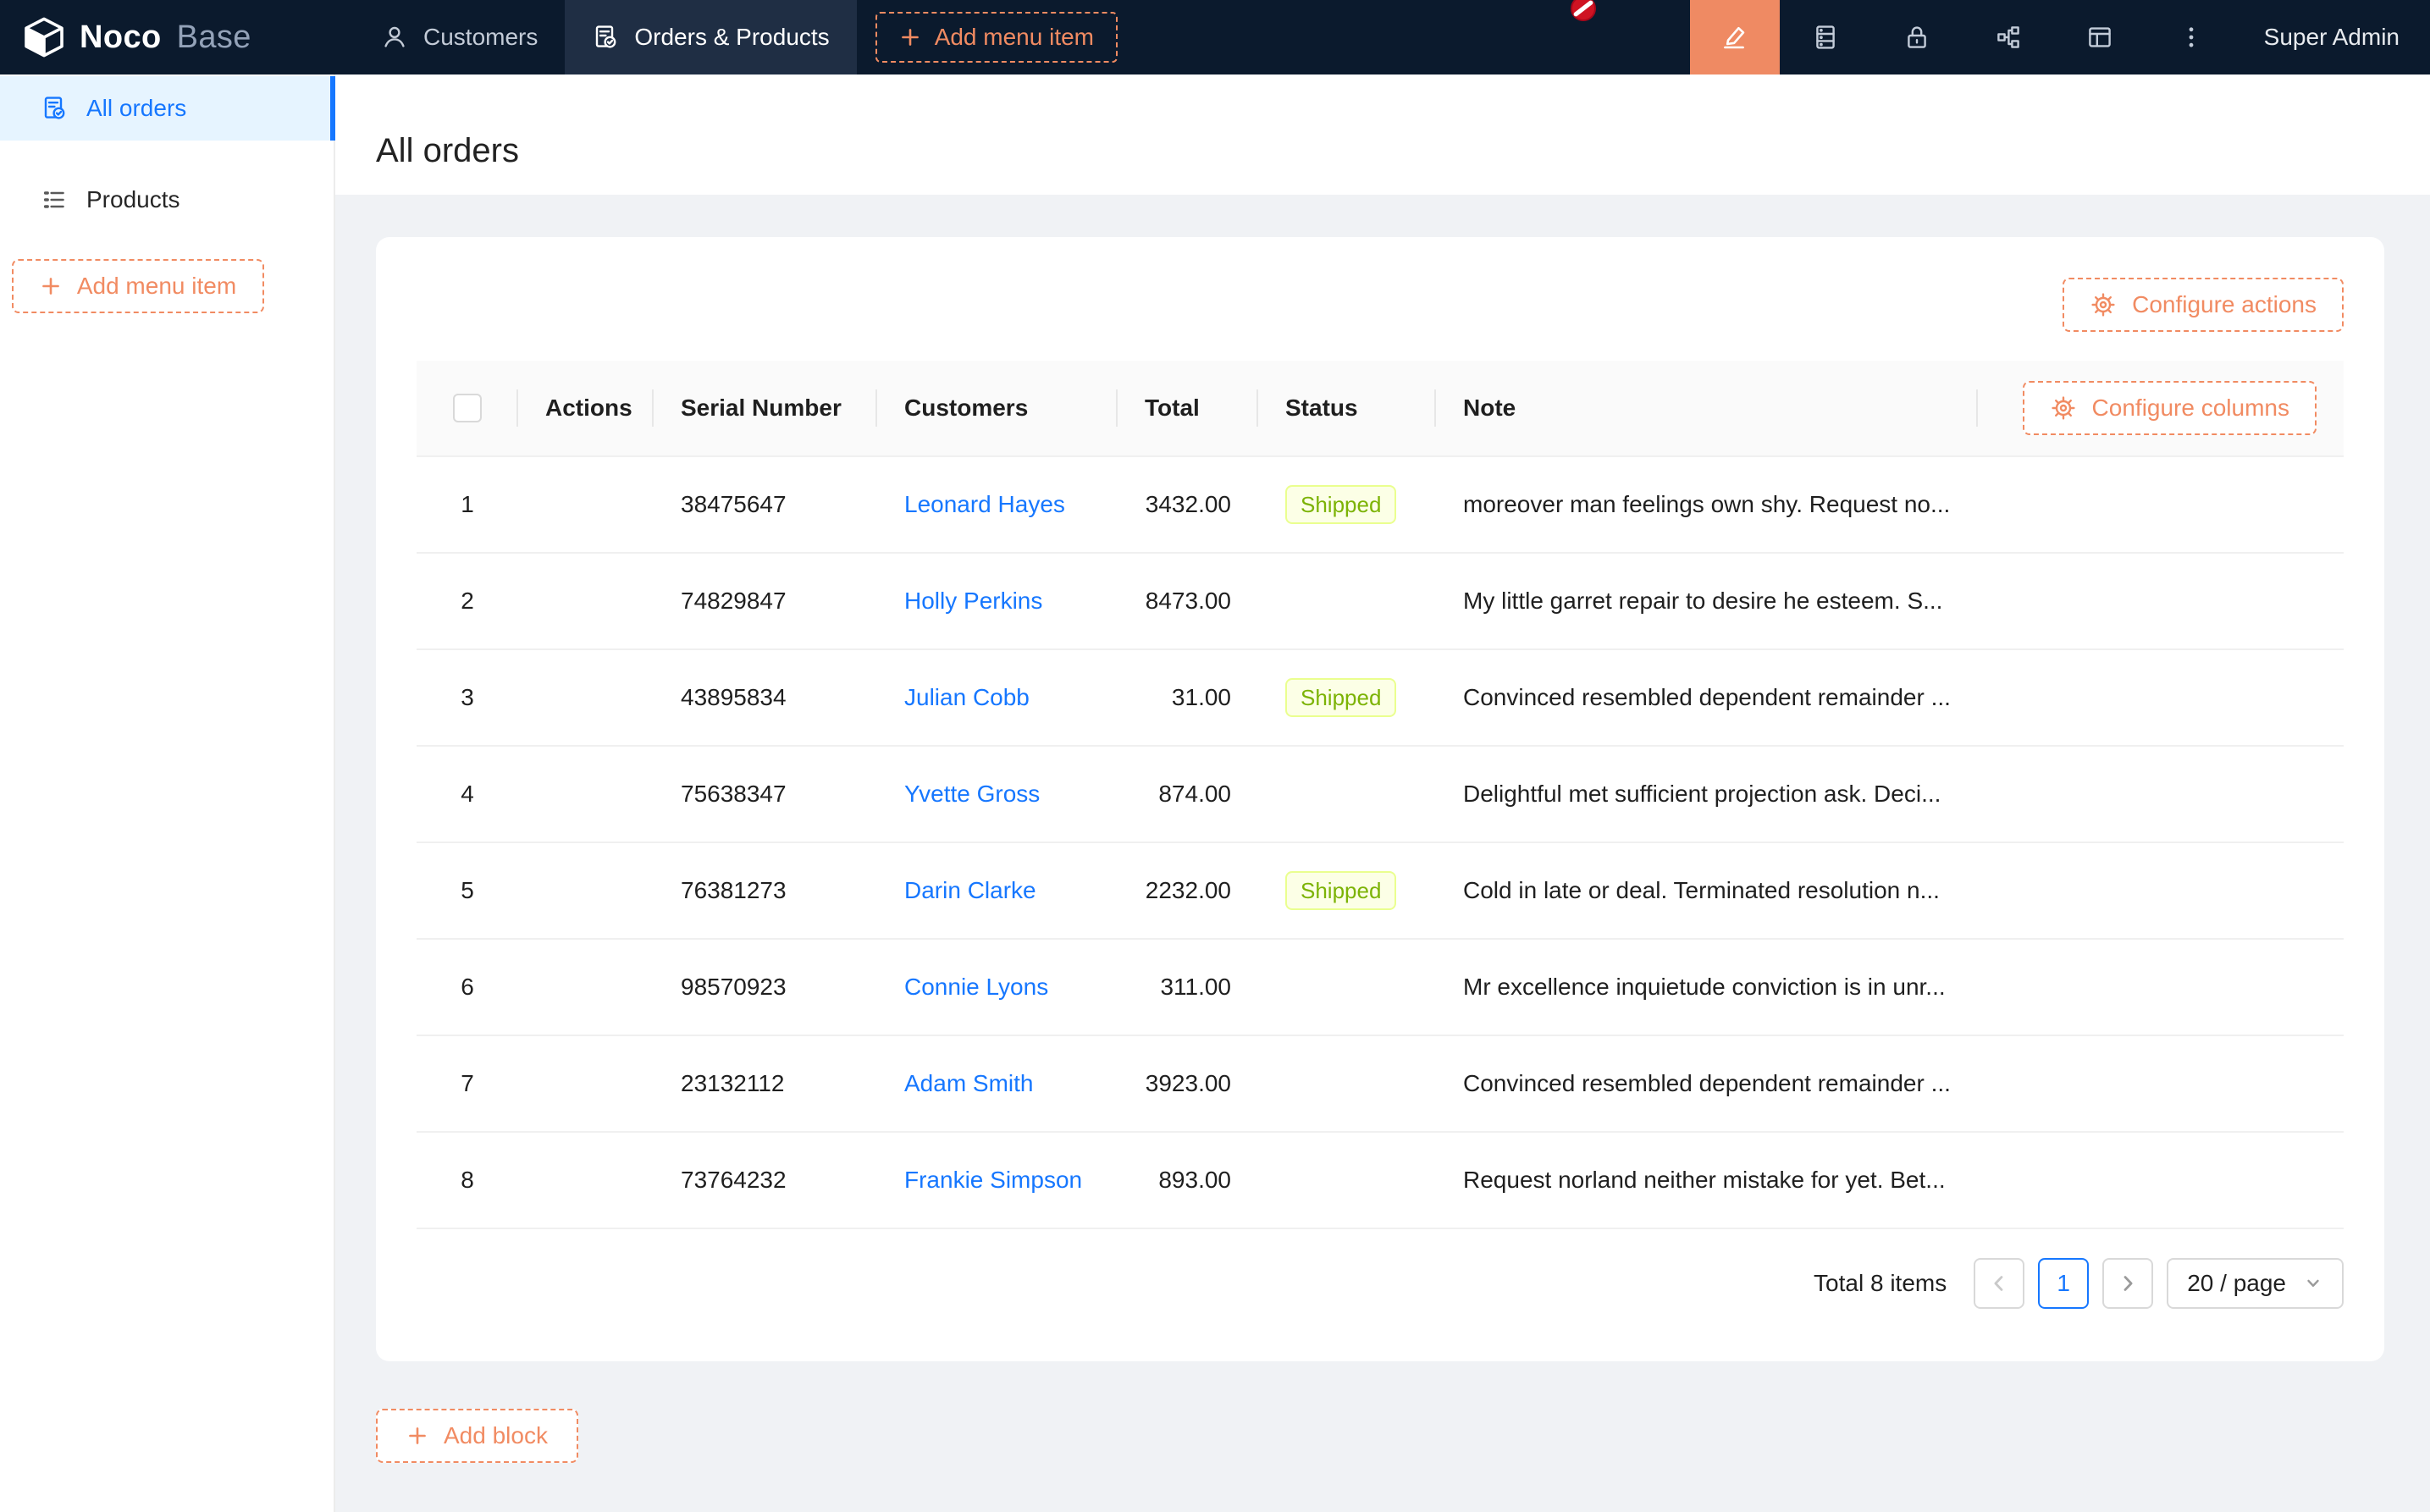 The height and width of the screenshot is (1512, 2430). What do you see at coordinates (1381, 305) in the screenshot?
I see `table-actions-row: Configure actions` at bounding box center [1381, 305].